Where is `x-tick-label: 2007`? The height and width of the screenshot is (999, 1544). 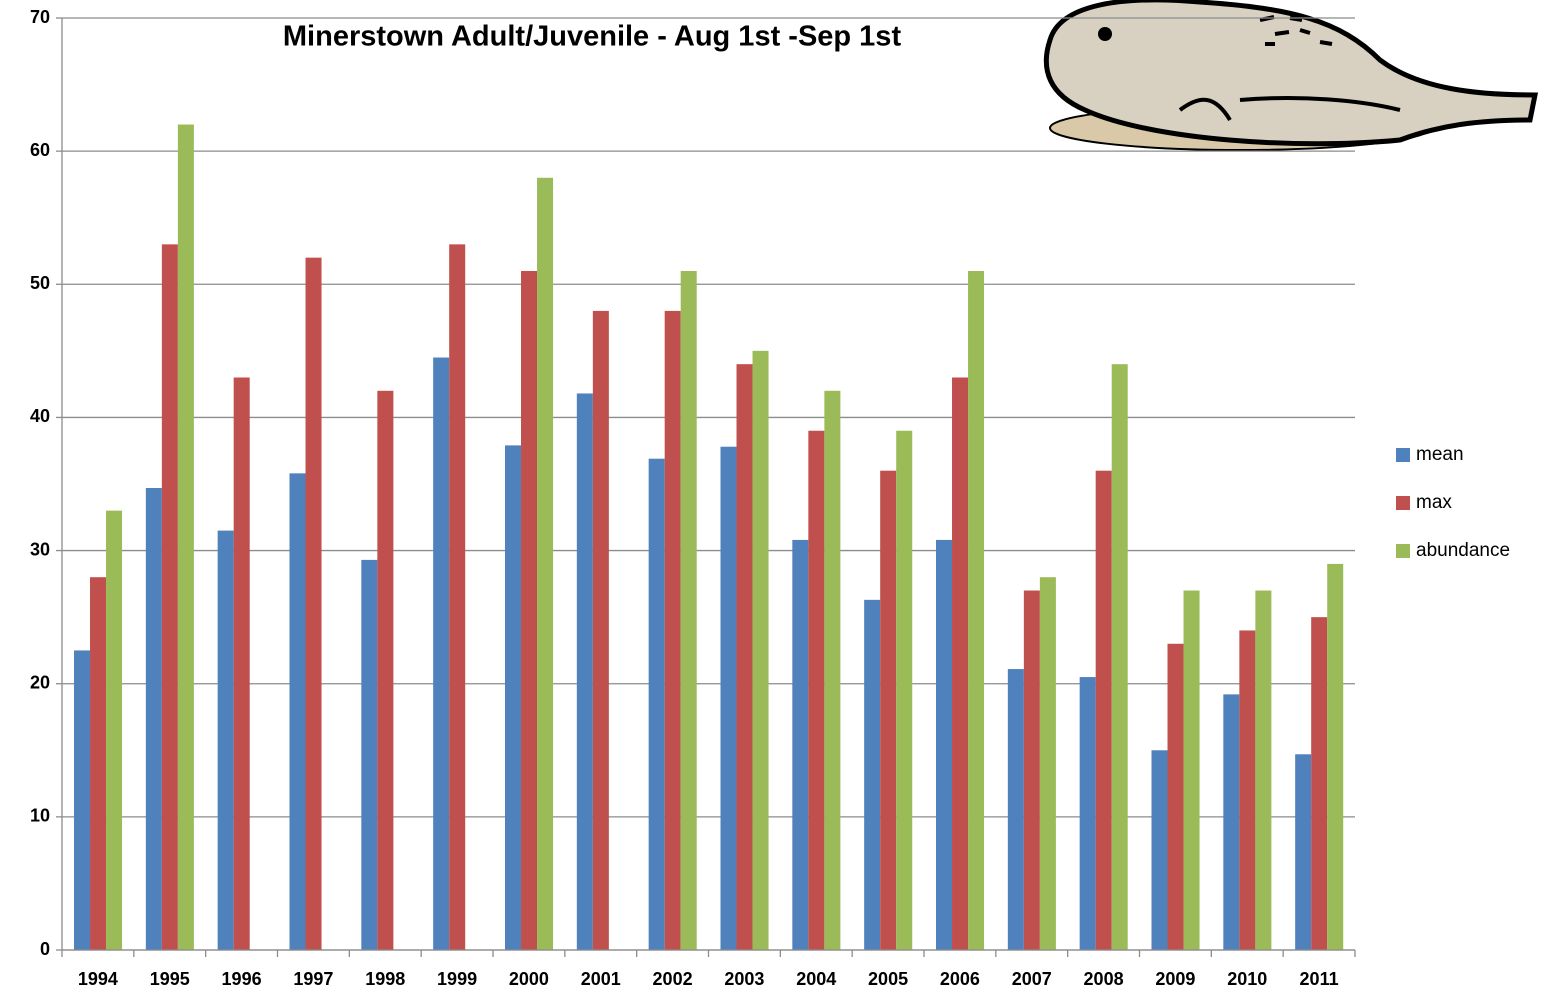 x-tick-label: 2007 is located at coordinates (1032, 979).